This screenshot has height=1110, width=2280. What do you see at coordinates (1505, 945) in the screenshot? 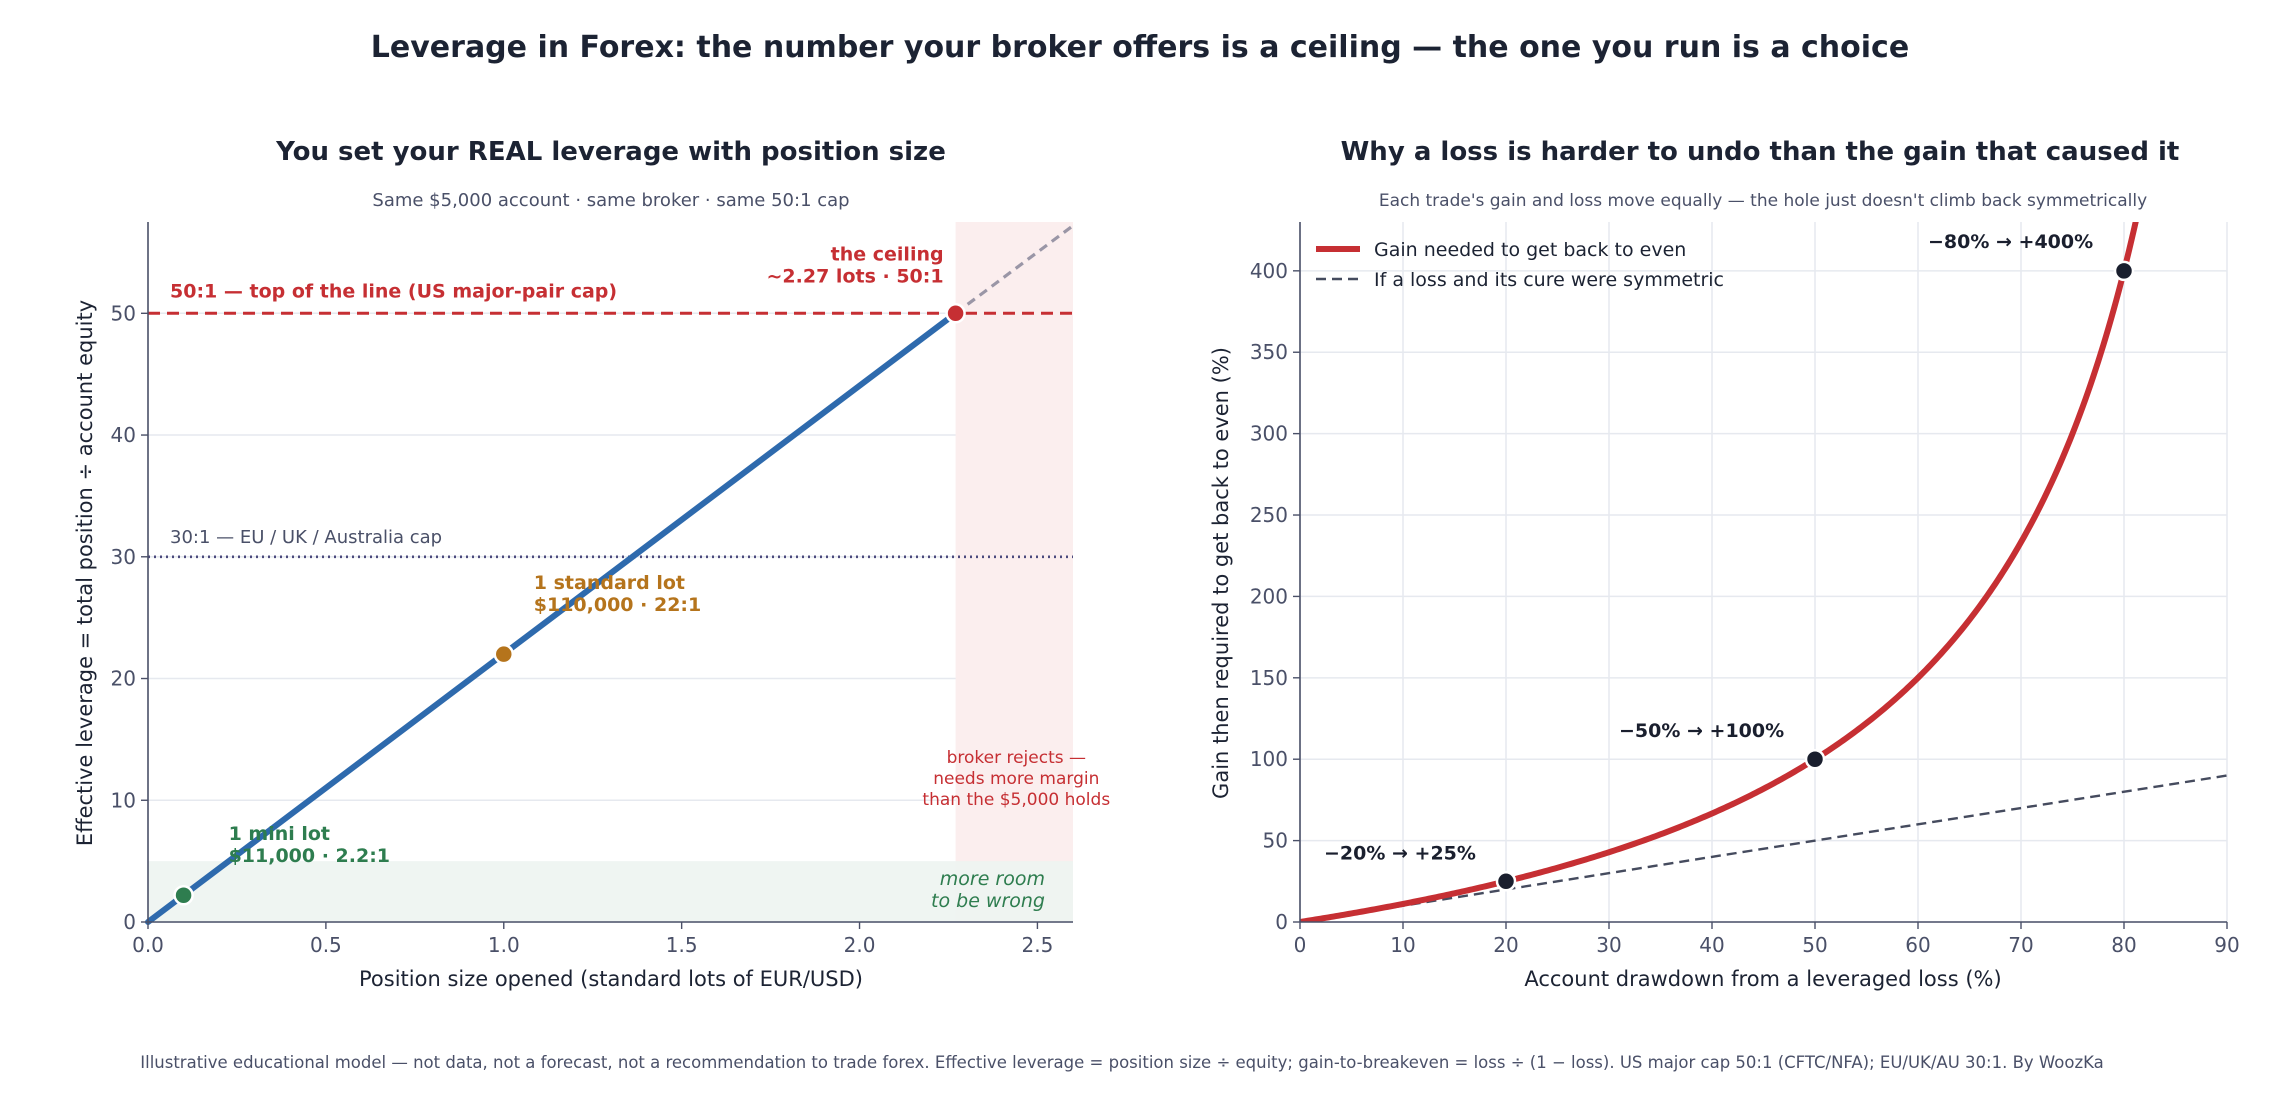
I see `right-x-tick-label: 20` at bounding box center [1505, 945].